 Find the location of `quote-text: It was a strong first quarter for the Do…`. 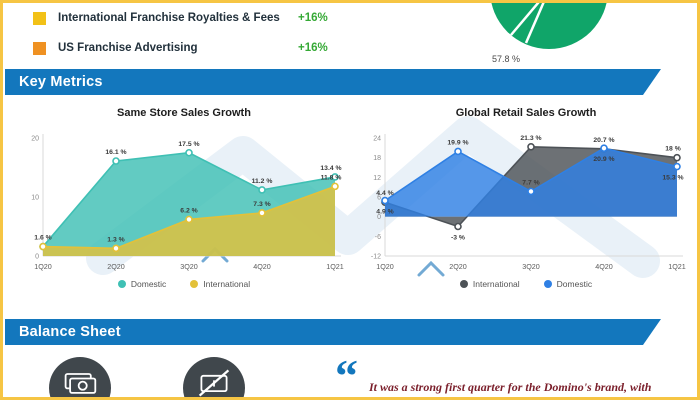

quote-text: It was a strong first quarter for the Do… is located at coordinates (510, 387).